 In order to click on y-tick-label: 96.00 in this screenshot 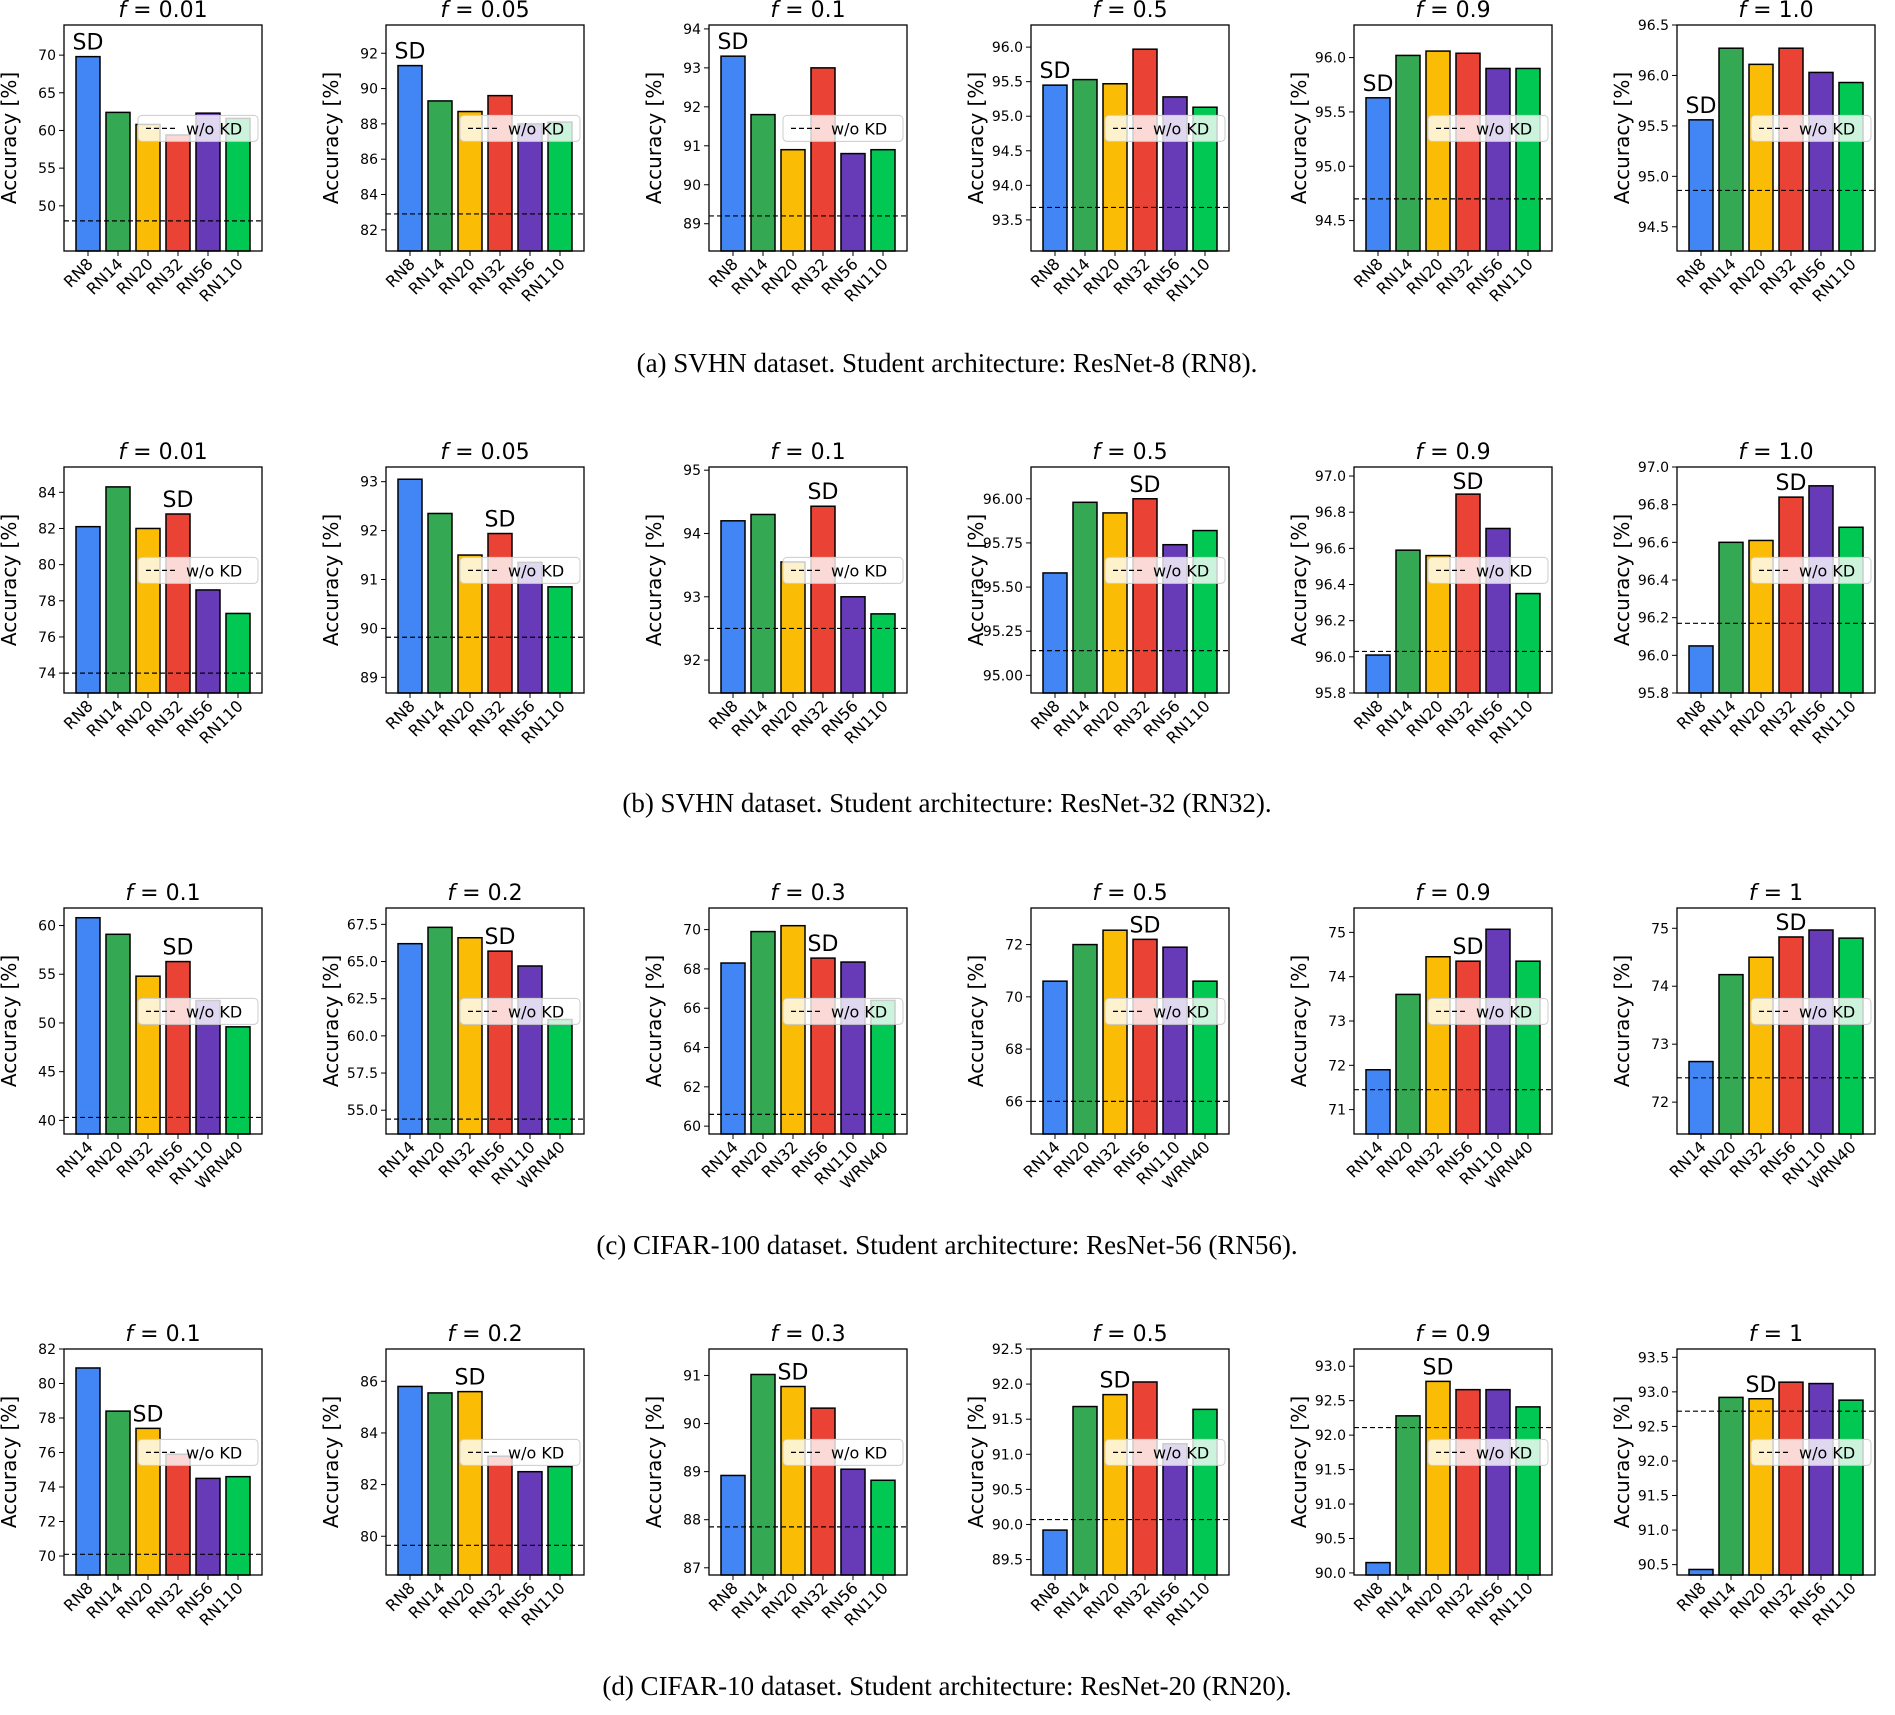, I will do `click(1003, 500)`.